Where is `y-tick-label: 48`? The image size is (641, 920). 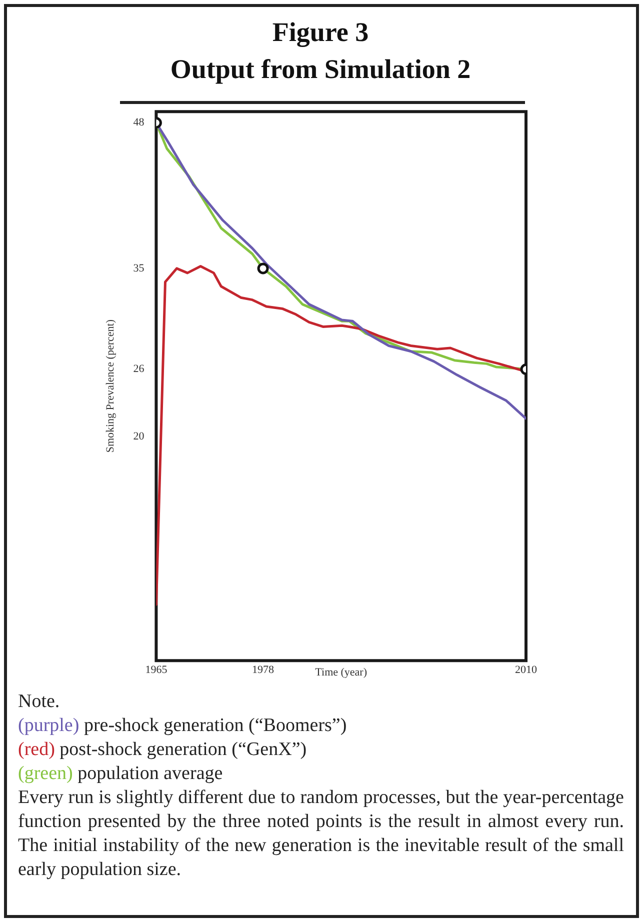 y-tick-label: 48 is located at coordinates (139, 122).